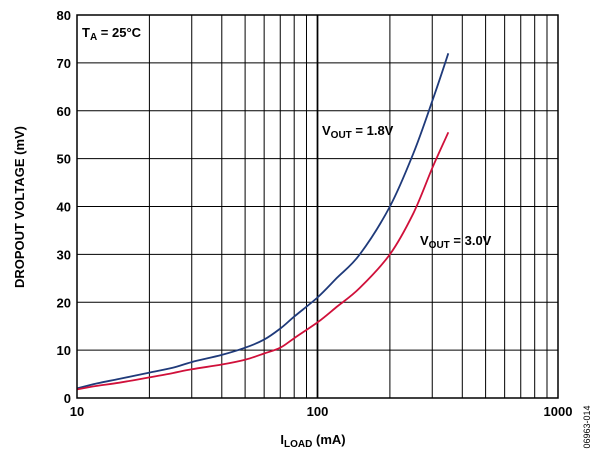  I want to click on y-tick-label: 40, so click(64, 207).